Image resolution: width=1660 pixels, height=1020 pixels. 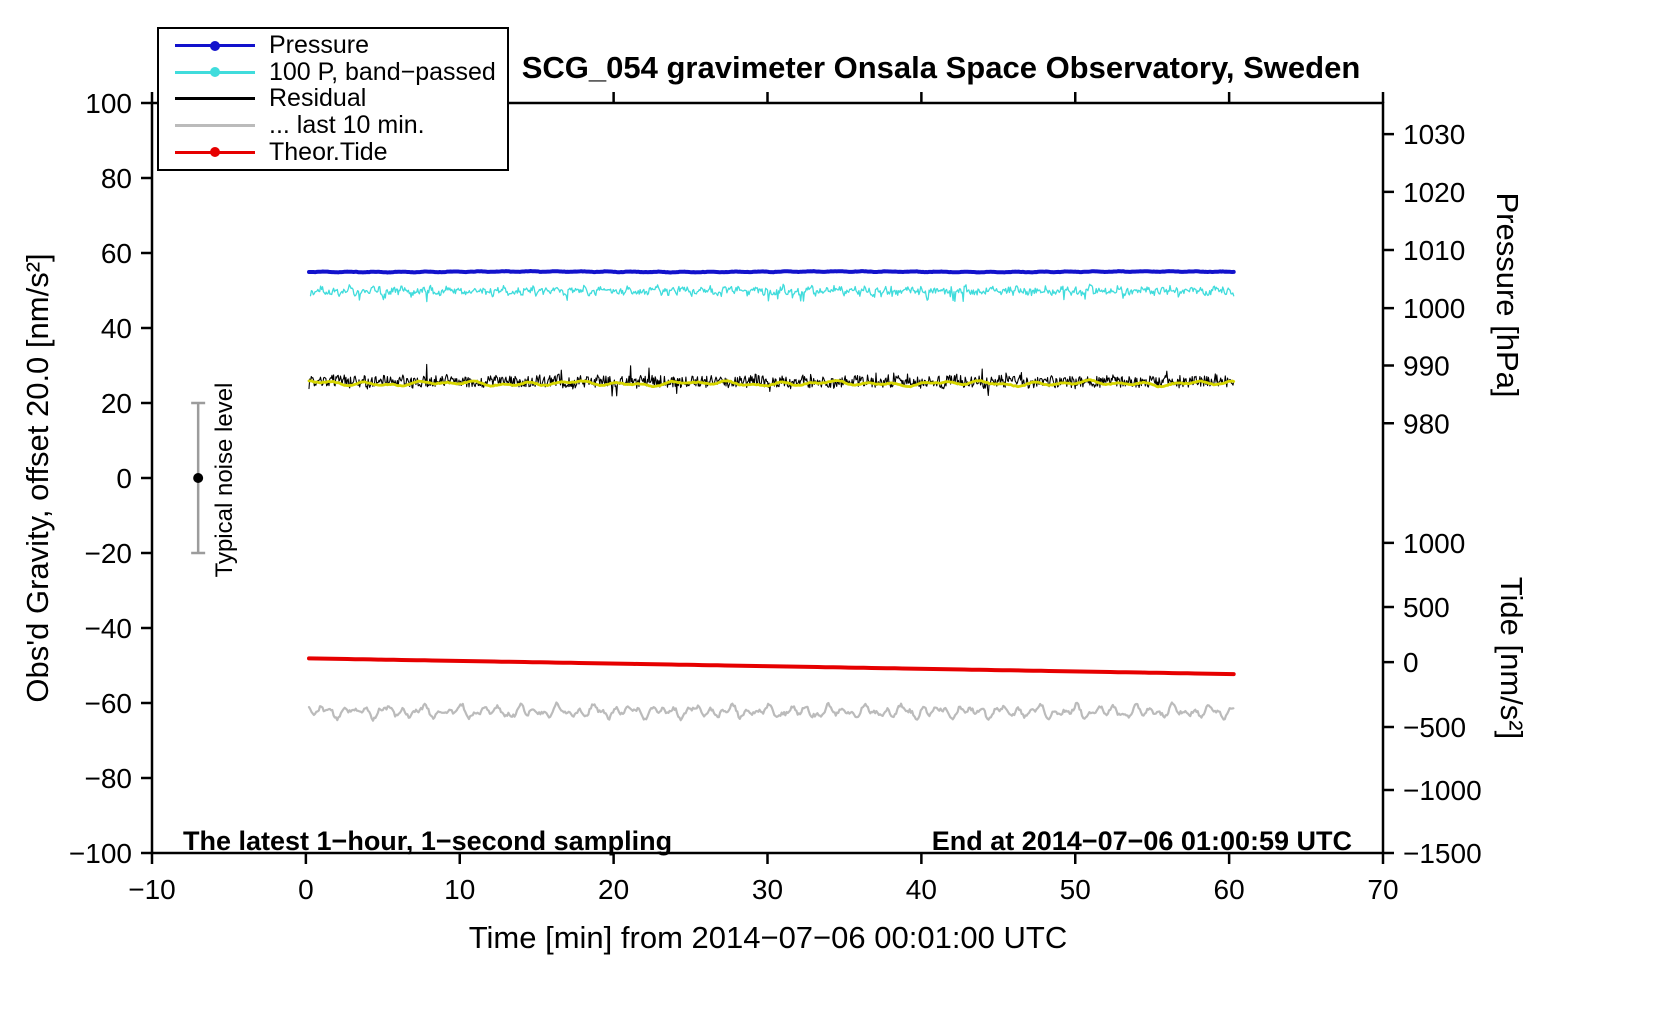 I want to click on y-tick-label: −20, so click(x=109, y=553).